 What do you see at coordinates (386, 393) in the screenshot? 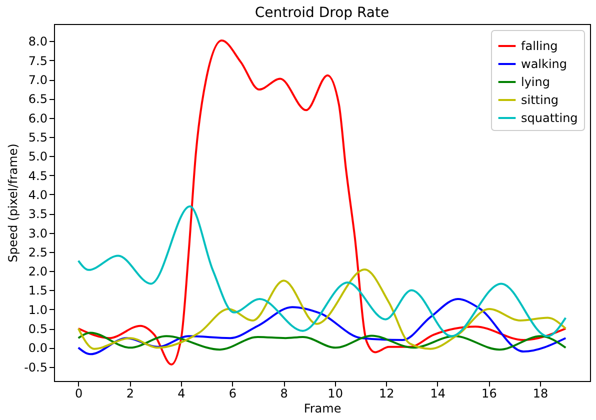
I see `x-tick-label: 12` at bounding box center [386, 393].